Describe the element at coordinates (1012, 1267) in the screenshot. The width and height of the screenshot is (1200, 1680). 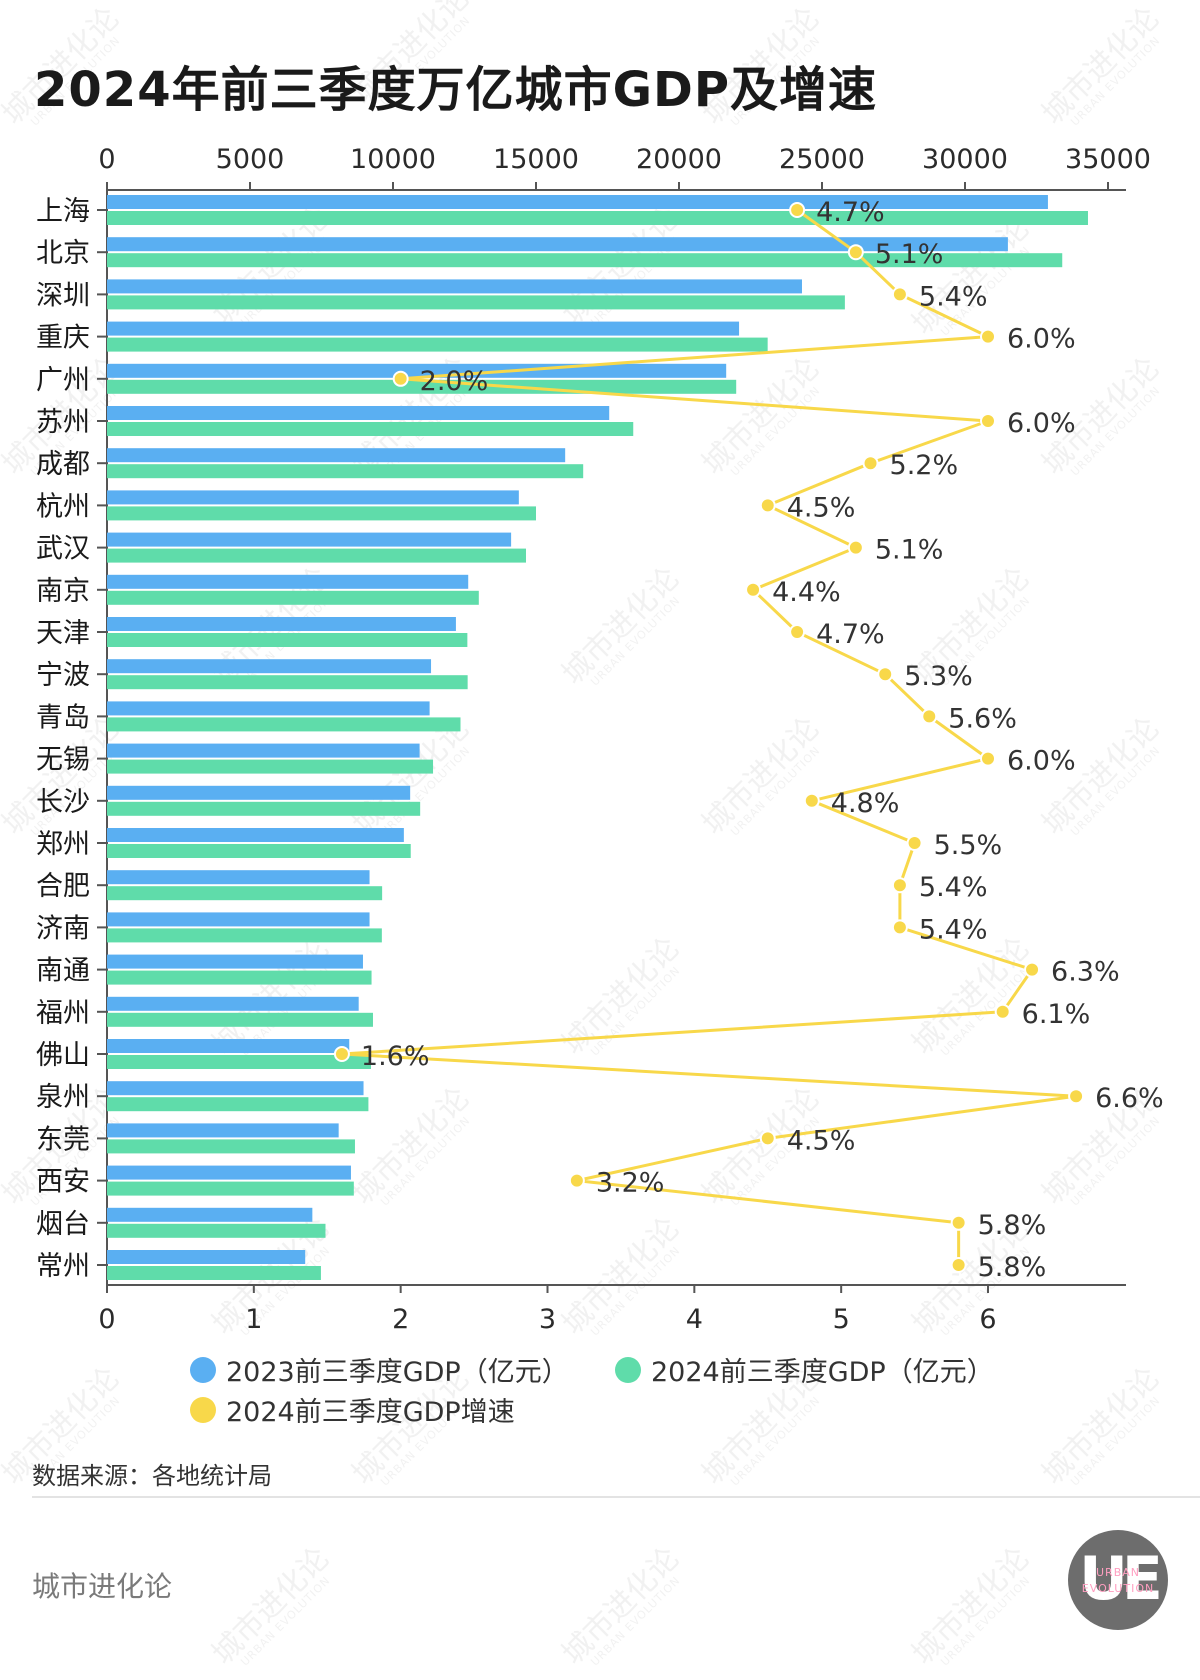
I see `growth-label: 5.8%` at that location.